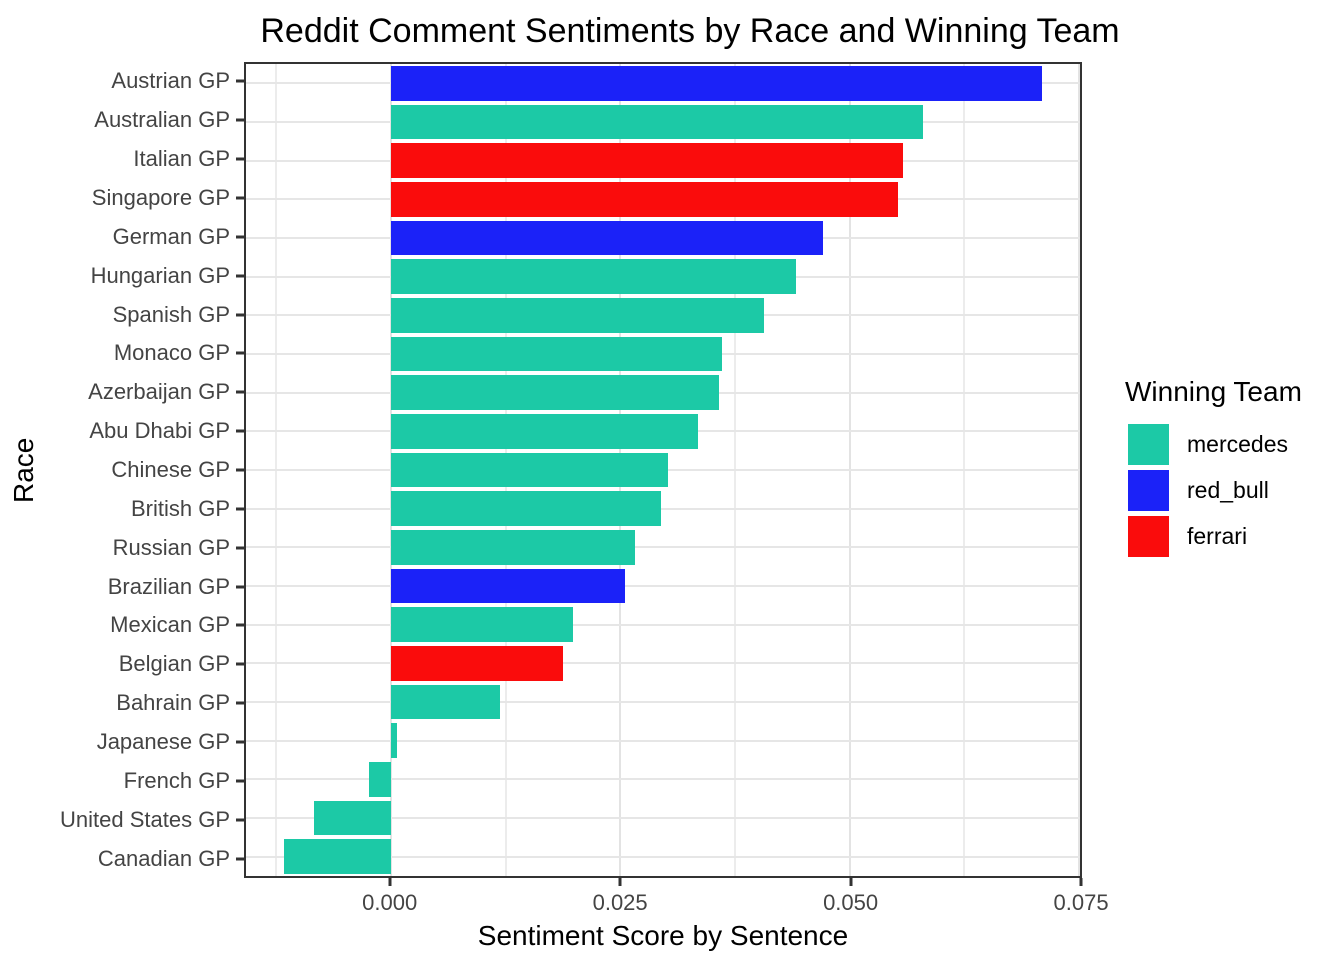  Describe the element at coordinates (851, 902) in the screenshot. I see `x-label-0.050: 0.050` at that location.